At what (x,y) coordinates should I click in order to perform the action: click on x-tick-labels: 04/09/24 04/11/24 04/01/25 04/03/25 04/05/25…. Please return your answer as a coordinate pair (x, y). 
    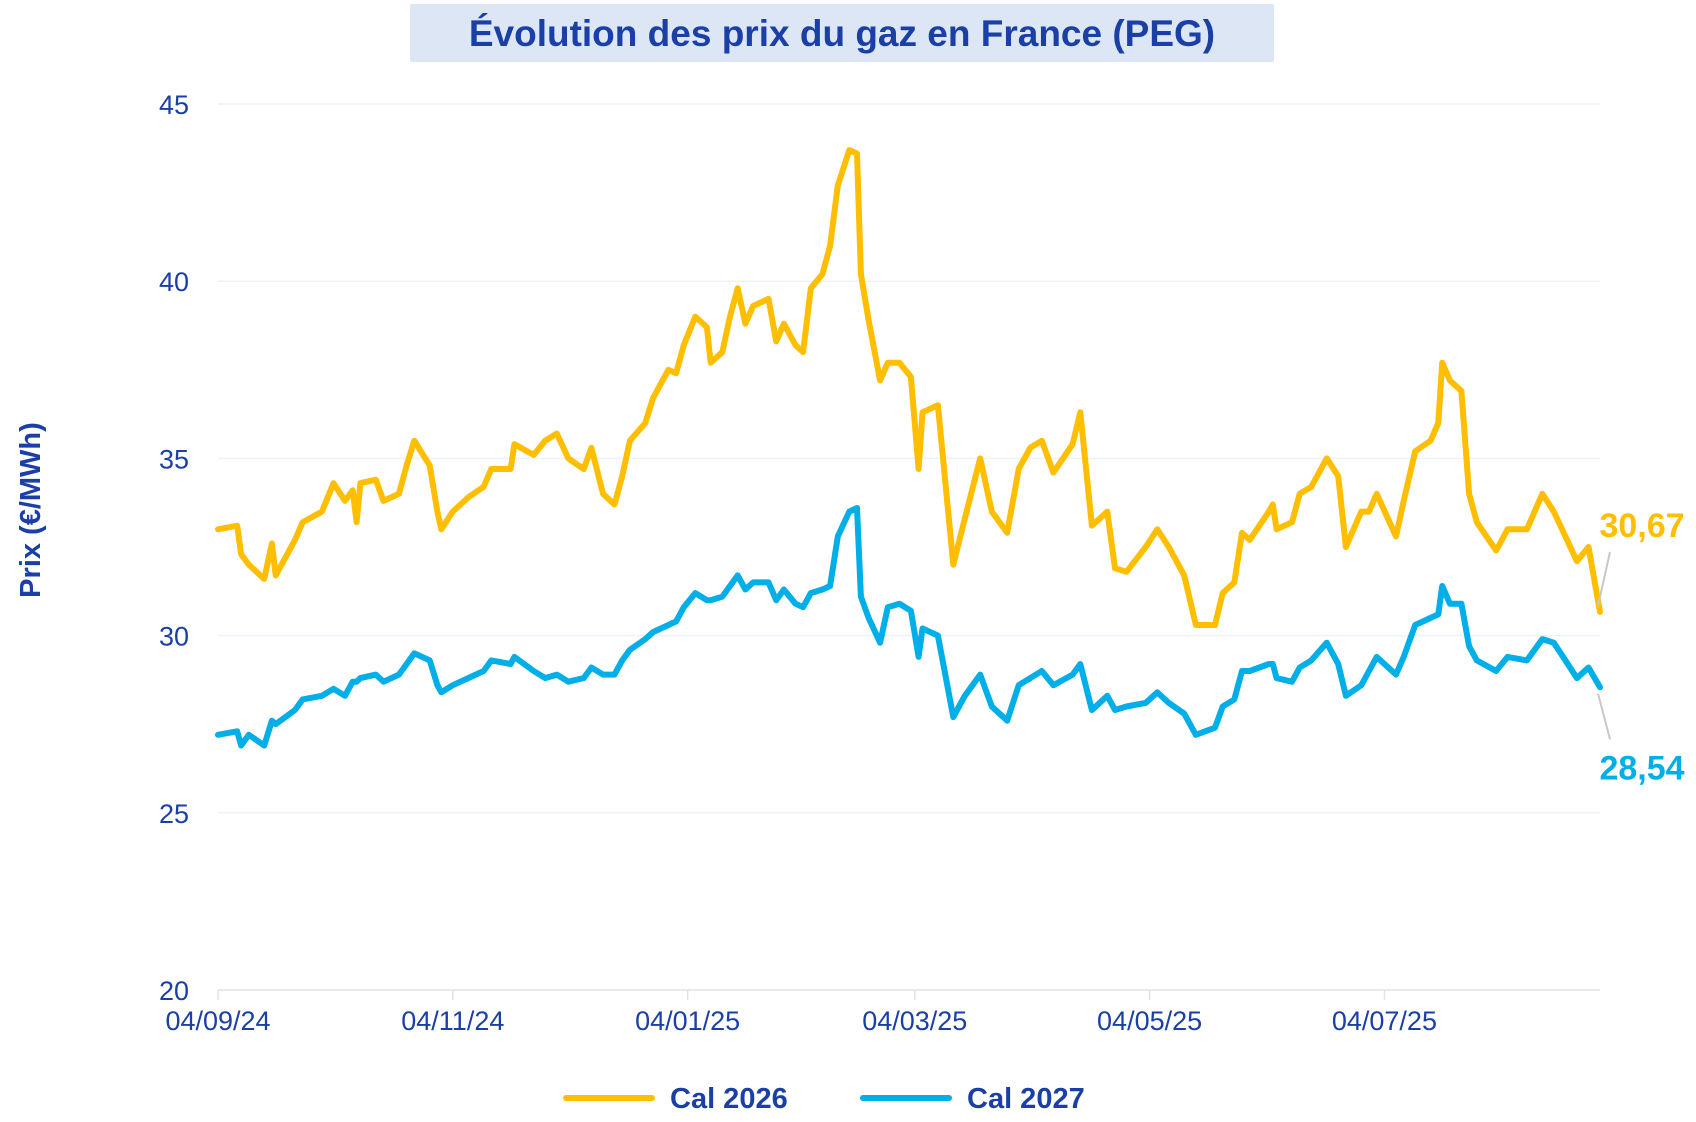
    Looking at the image, I should click on (801, 1021).